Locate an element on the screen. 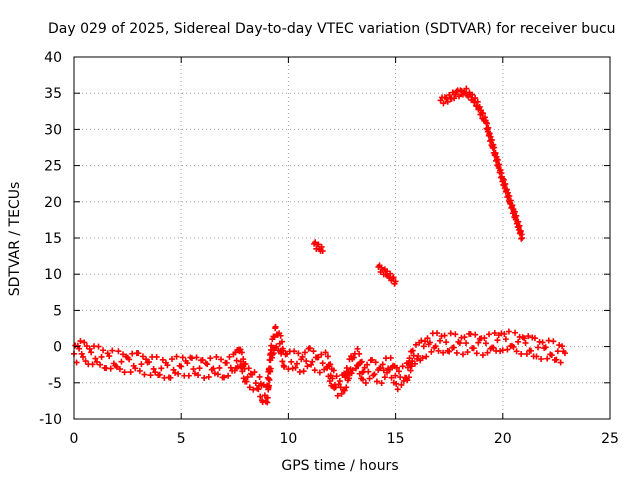 This screenshot has width=640, height=480. y-tick-label: 40 is located at coordinates (53, 58).